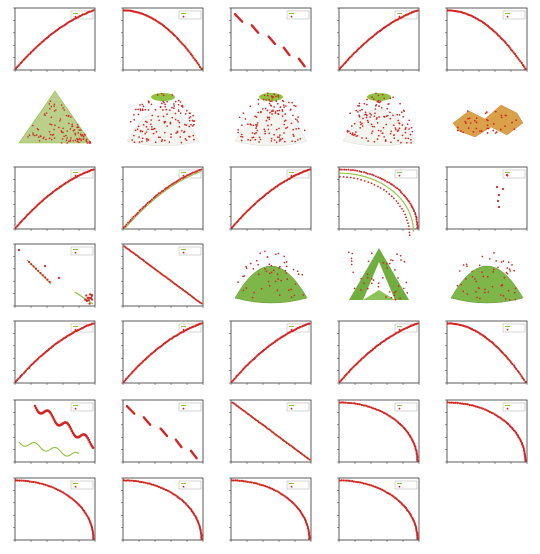 This screenshot has height=554, width=540. What do you see at coordinates (162, 200) in the screenshot?
I see `reference-front` at bounding box center [162, 200].